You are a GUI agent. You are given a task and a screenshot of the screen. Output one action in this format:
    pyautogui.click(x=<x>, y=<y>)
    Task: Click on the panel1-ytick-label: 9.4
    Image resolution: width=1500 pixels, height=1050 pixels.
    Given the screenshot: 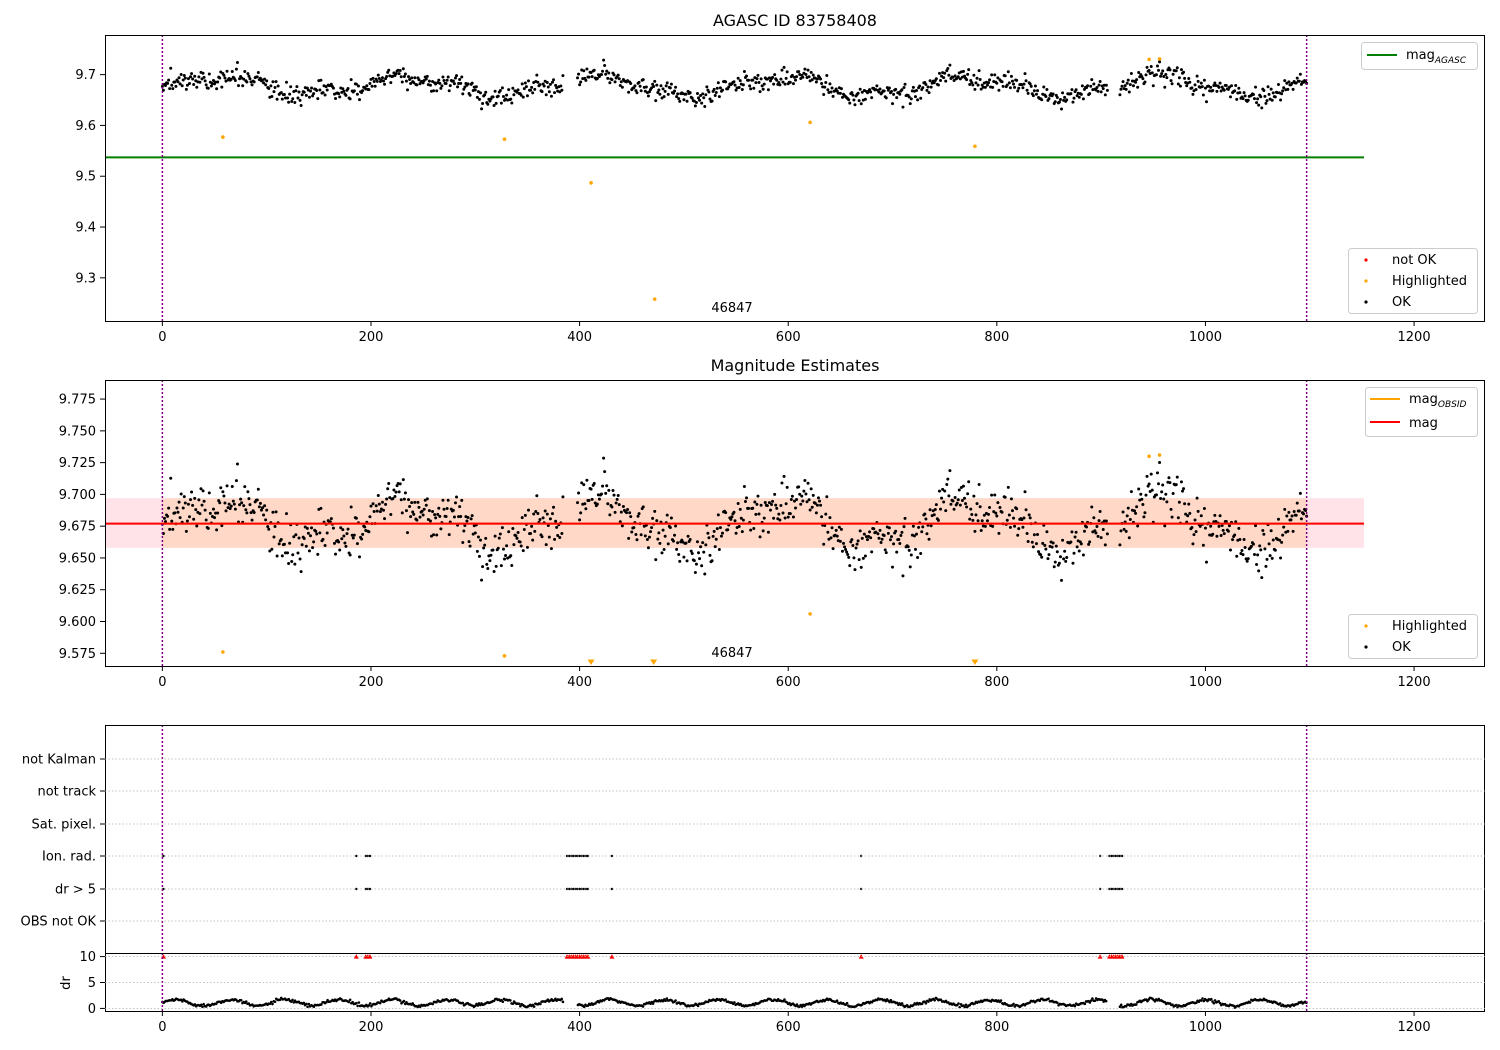 What is the action you would take?
    pyautogui.click(x=85, y=228)
    